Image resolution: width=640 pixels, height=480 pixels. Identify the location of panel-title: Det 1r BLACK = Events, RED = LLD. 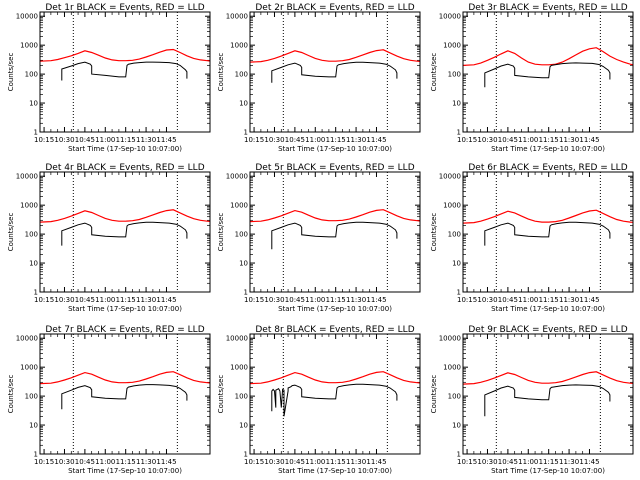
(124, 8).